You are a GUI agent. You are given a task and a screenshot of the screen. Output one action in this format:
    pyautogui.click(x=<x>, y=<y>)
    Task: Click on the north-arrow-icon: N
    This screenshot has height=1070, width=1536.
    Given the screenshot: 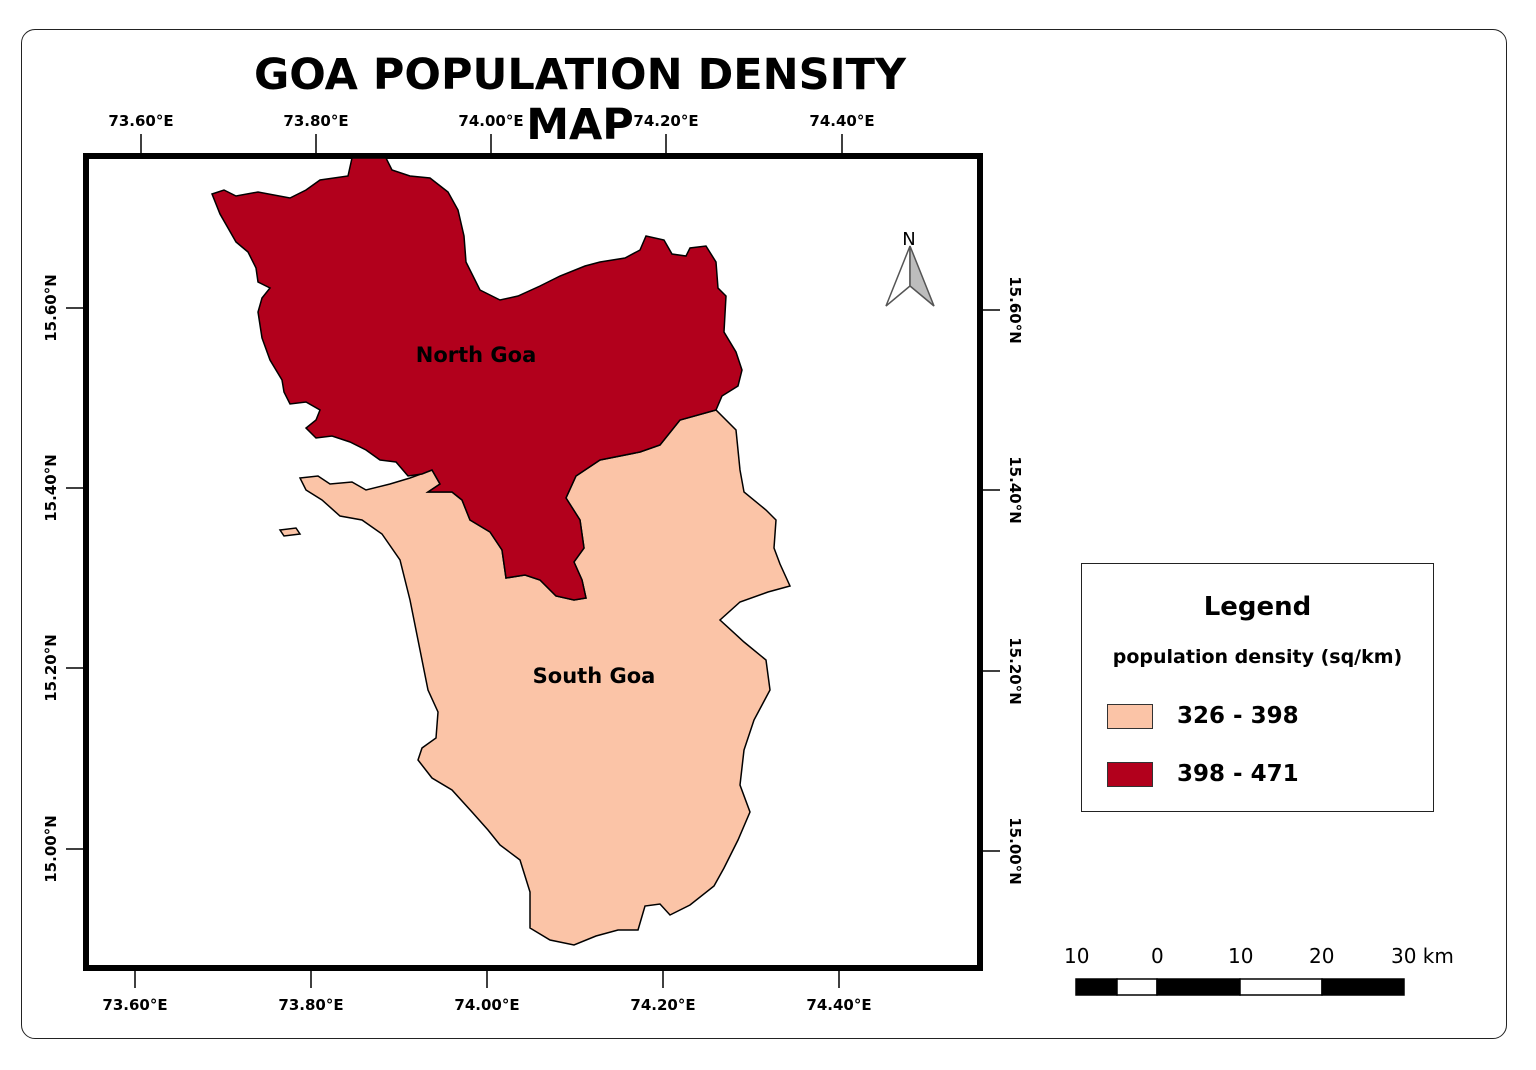 What is the action you would take?
    pyautogui.click(x=910, y=268)
    